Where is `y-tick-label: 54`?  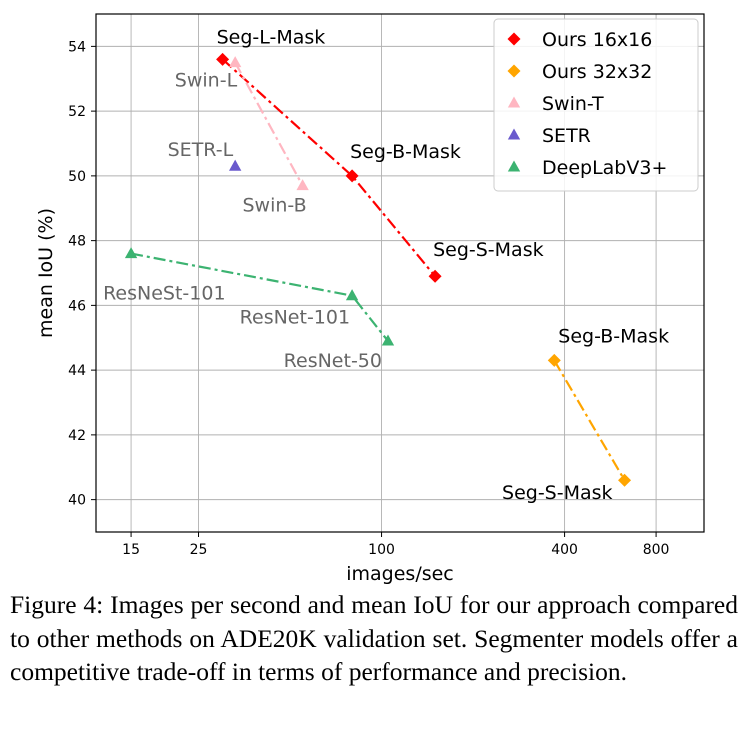
y-tick-label: 54 is located at coordinates (77, 47).